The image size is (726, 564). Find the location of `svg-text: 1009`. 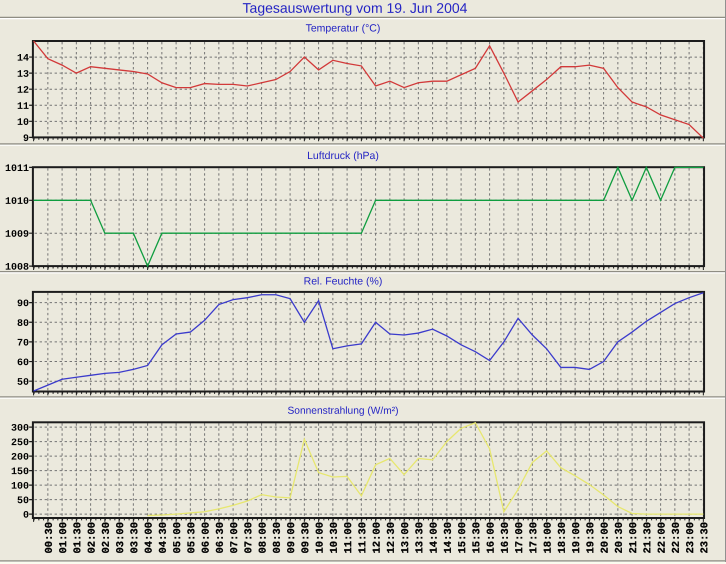

svg-text: 1009 is located at coordinates (17, 235).